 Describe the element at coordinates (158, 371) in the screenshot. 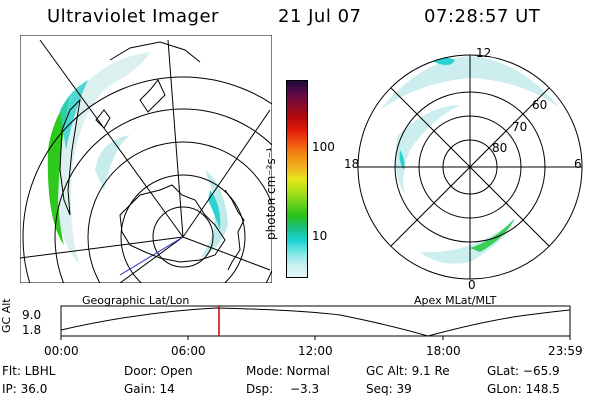

I see `door-status: Door: Open` at that location.